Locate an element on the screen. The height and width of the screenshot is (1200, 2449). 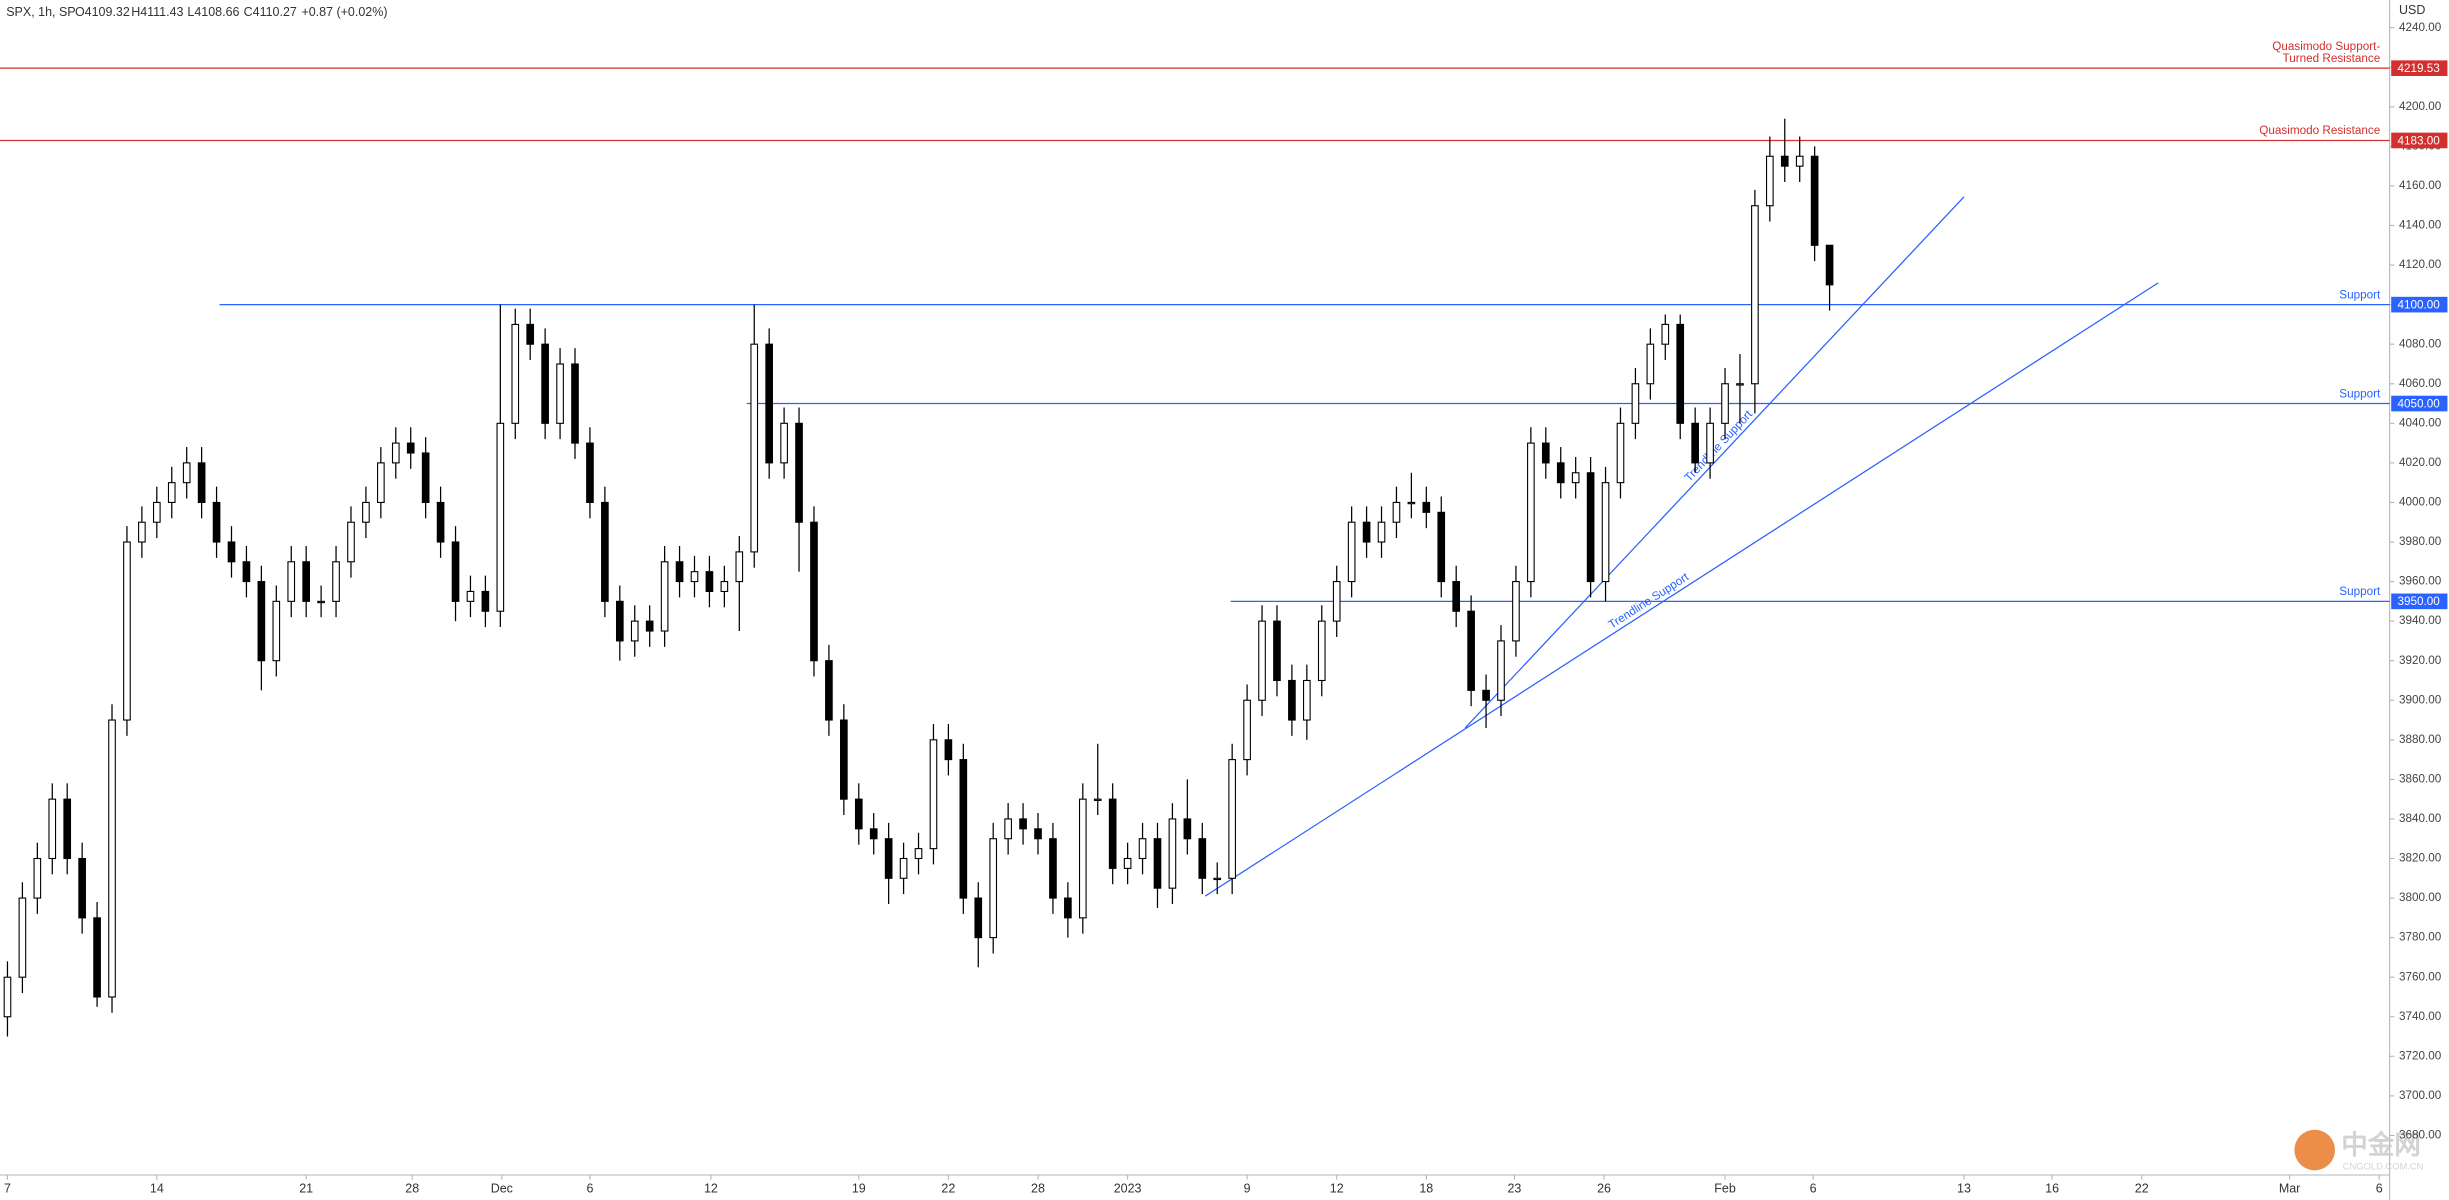
y-tick-label: 3720.00 is located at coordinates (2420, 1055).